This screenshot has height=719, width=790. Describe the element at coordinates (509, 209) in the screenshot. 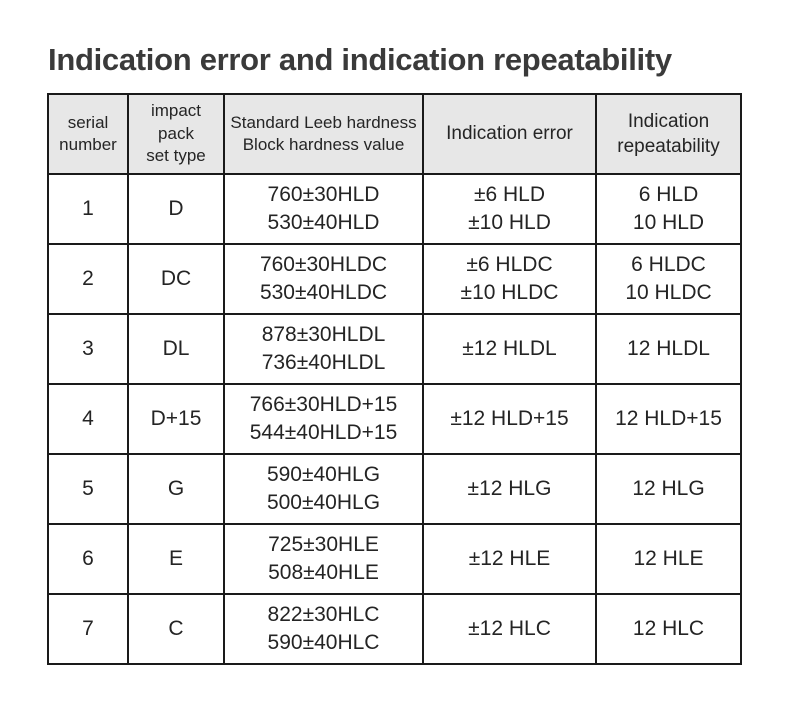

I see `cell-error: ±6 HLD ±10 HLD` at that location.